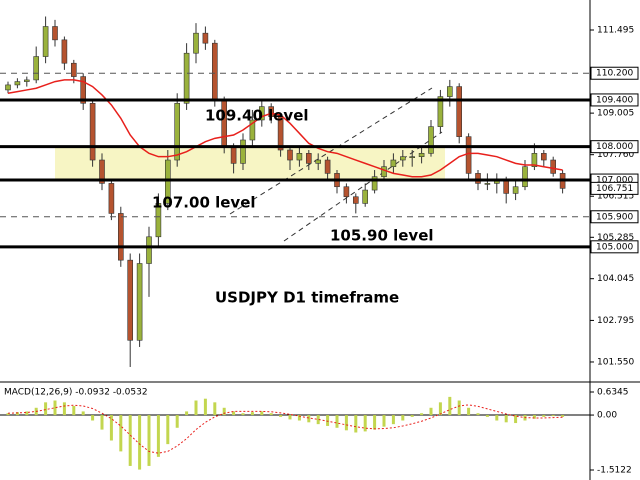  I want to click on last-price-label: 106.751, so click(614, 189).